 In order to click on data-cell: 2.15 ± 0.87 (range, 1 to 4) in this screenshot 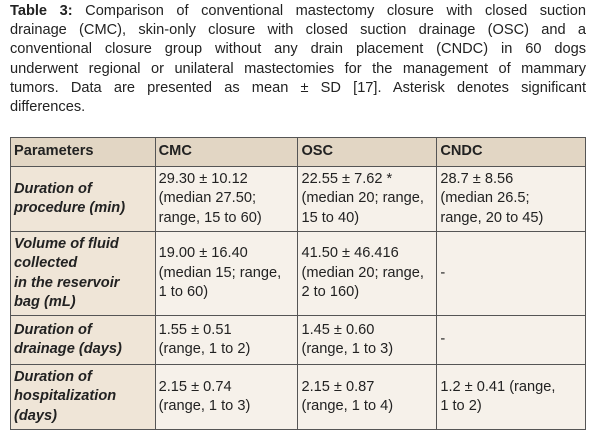, I will do `click(367, 397)`.